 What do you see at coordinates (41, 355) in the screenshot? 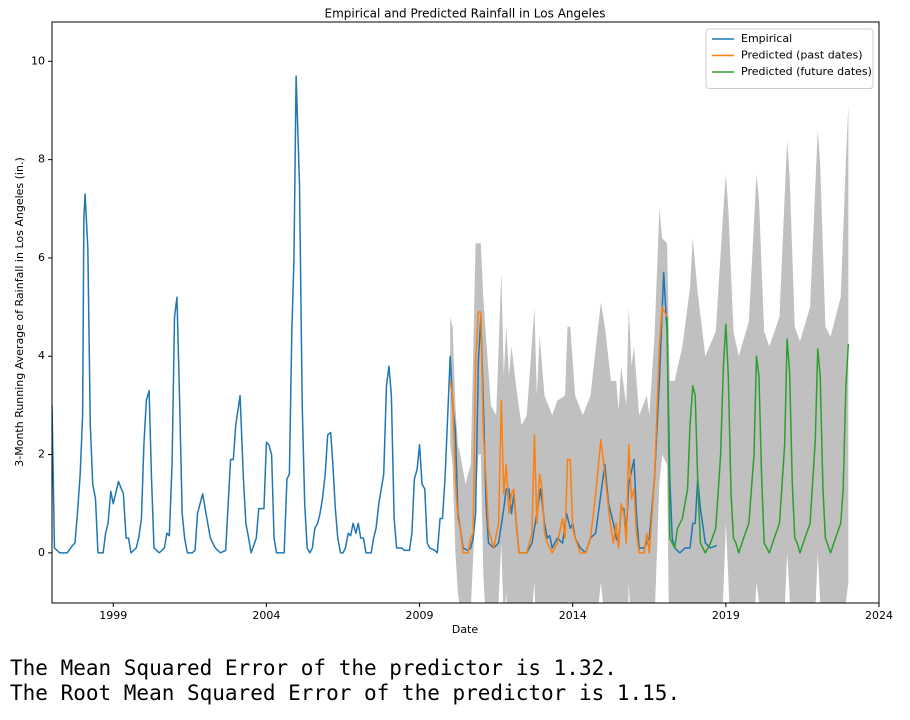
I see `y-tick-label: 4` at bounding box center [41, 355].